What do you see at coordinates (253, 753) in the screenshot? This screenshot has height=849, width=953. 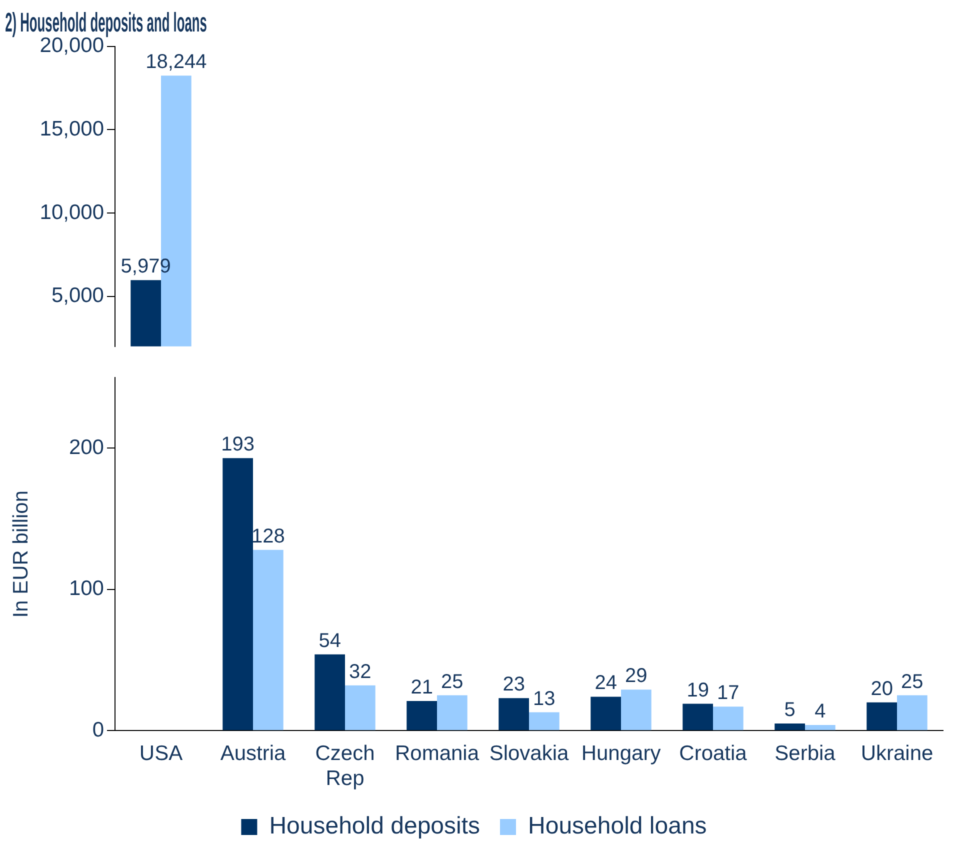 I see `x-tick-label: Austria` at bounding box center [253, 753].